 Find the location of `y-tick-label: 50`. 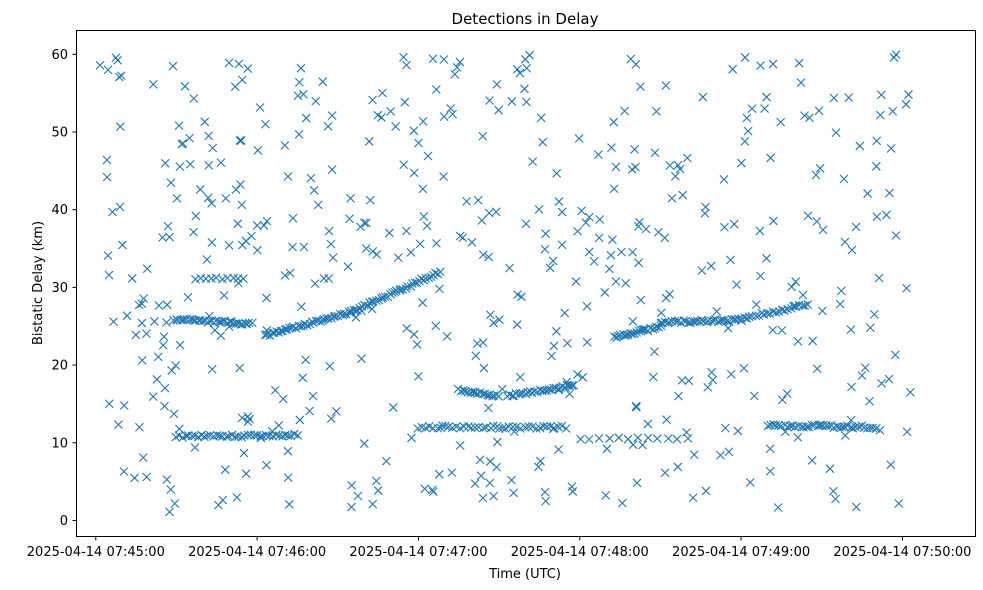

y-tick-label: 50 is located at coordinates (59, 133).